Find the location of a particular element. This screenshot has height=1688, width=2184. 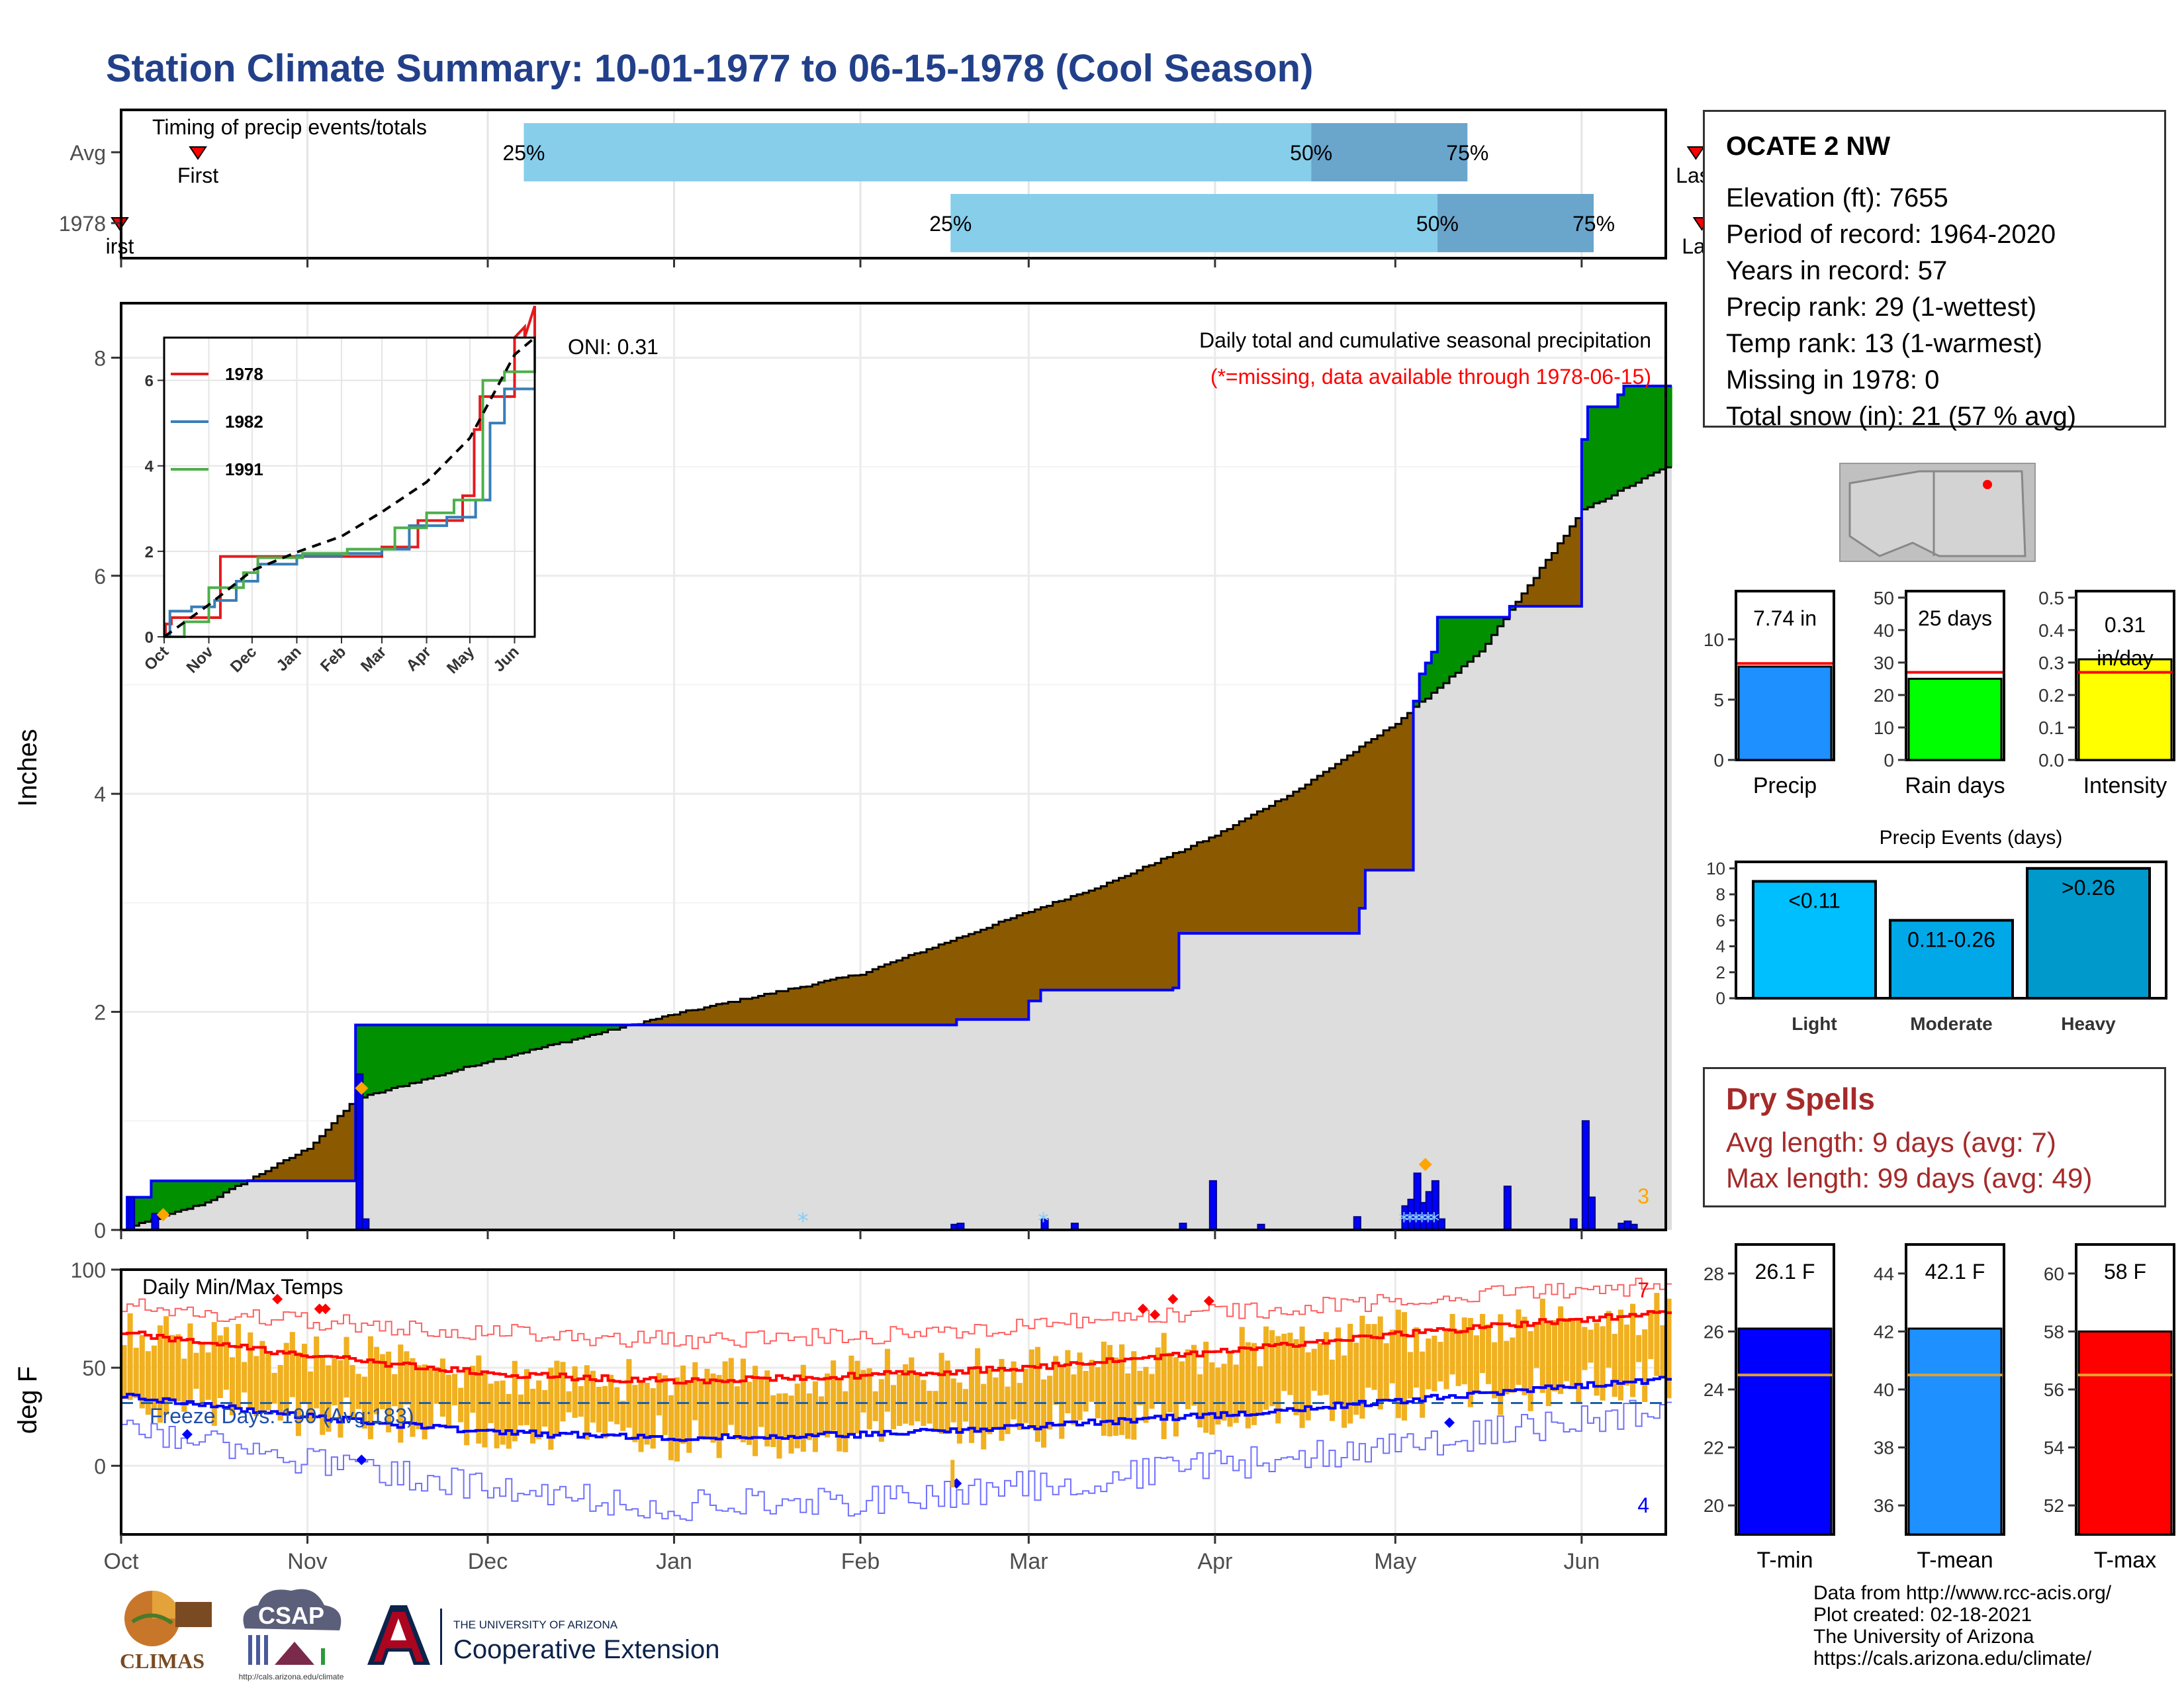

timing-pct-label: 50% is located at coordinates (1437, 224).